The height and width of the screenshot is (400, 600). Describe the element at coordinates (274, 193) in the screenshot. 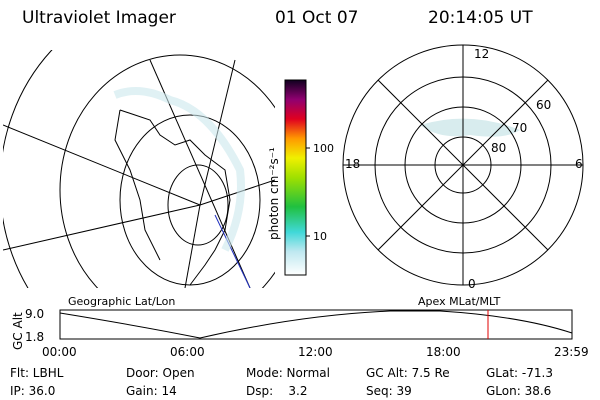

I see `colorbar-unit: photon cm⁻²s⁻¹` at that location.